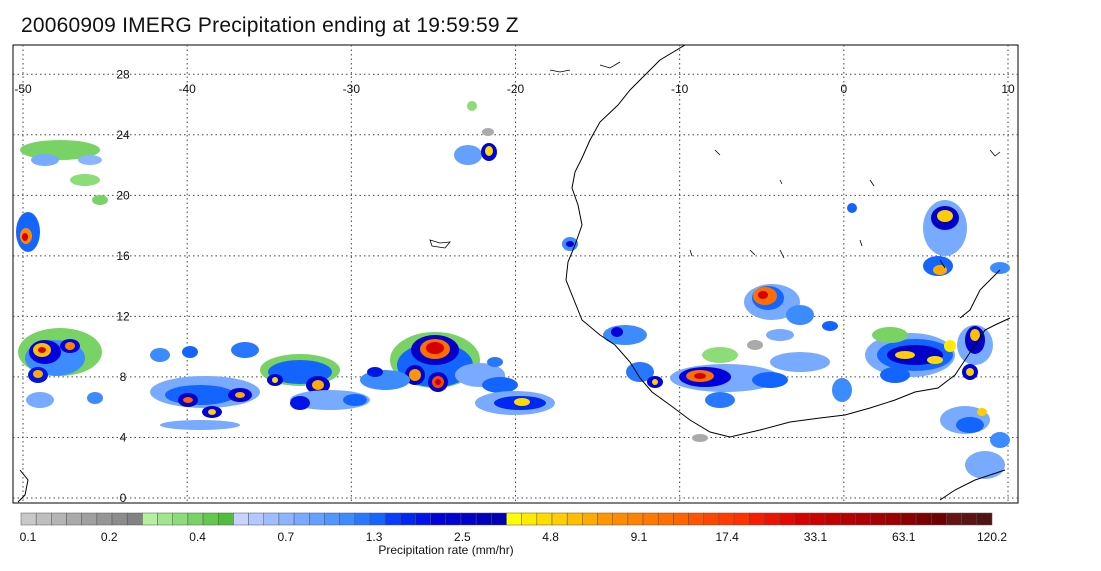 This screenshot has width=1101, height=571. What do you see at coordinates (28, 537) in the screenshot?
I see `colorbar-tick-label: 0.1` at bounding box center [28, 537].